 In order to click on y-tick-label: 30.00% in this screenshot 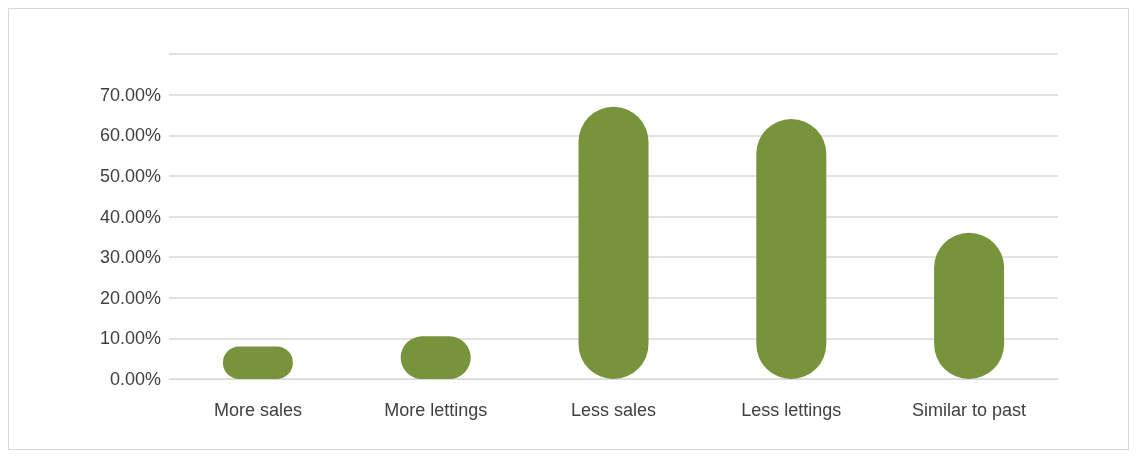, I will do `click(130, 257)`.